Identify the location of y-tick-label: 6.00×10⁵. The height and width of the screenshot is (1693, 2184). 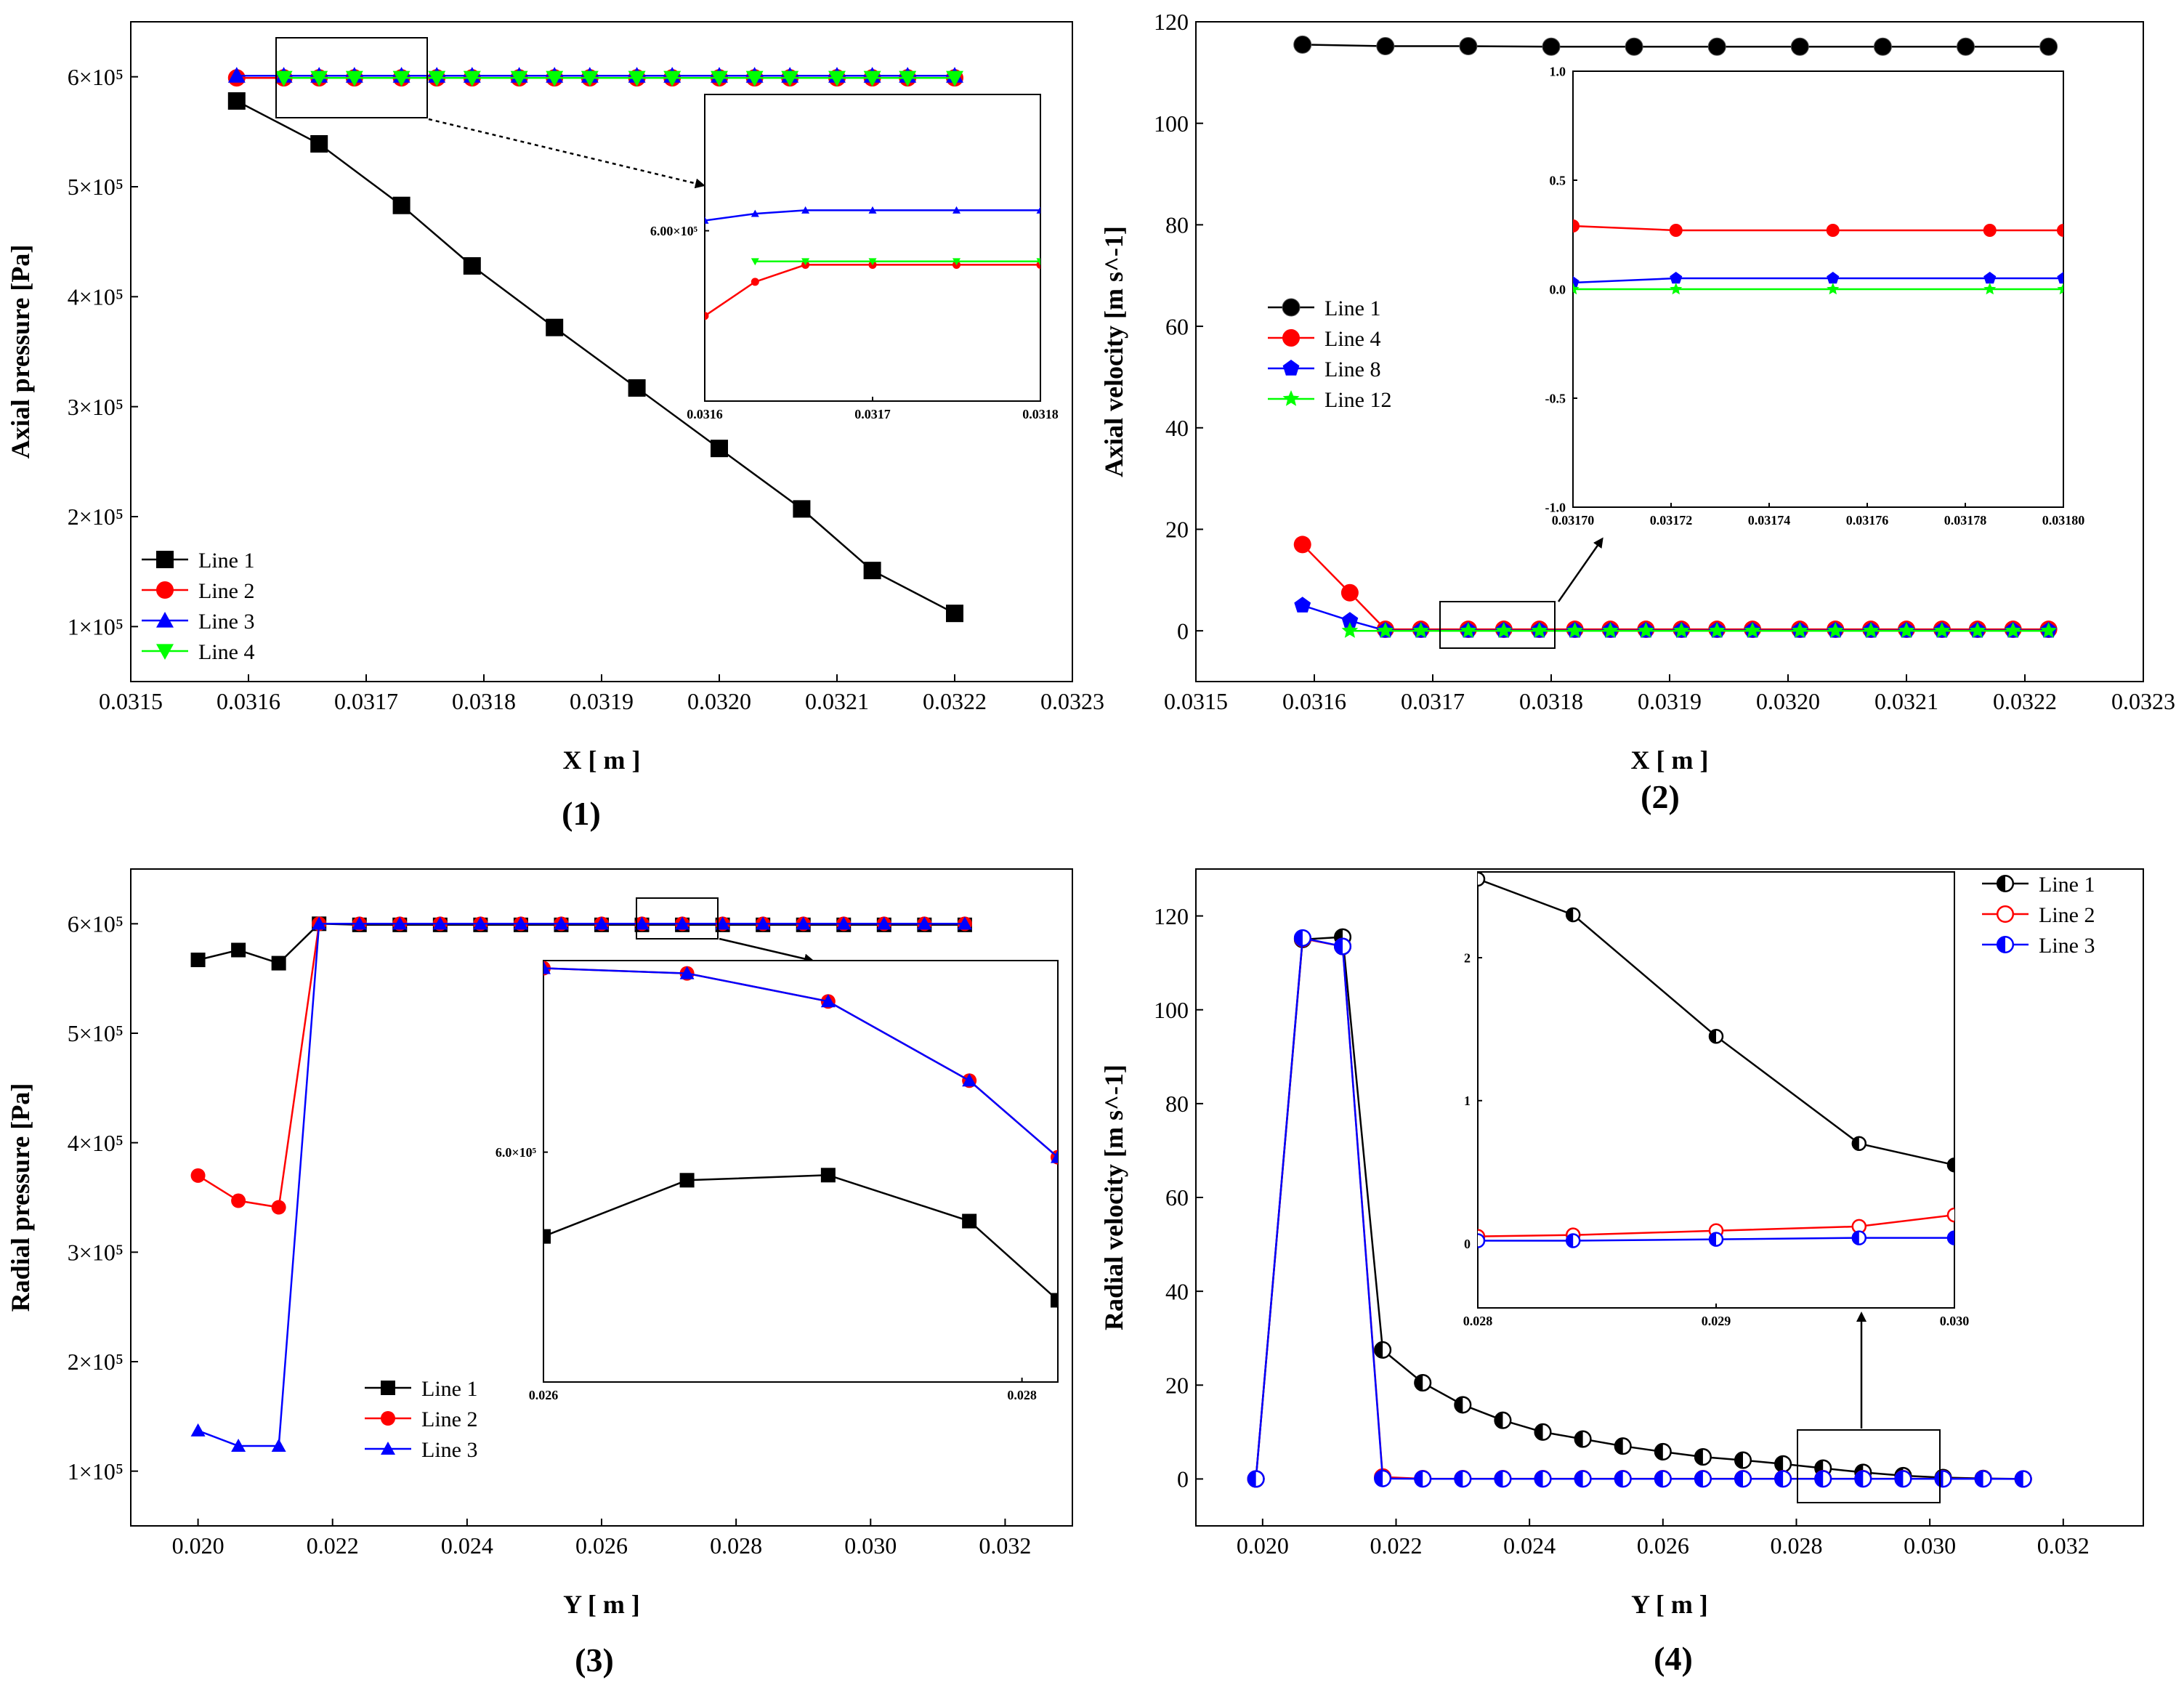
(674, 231).